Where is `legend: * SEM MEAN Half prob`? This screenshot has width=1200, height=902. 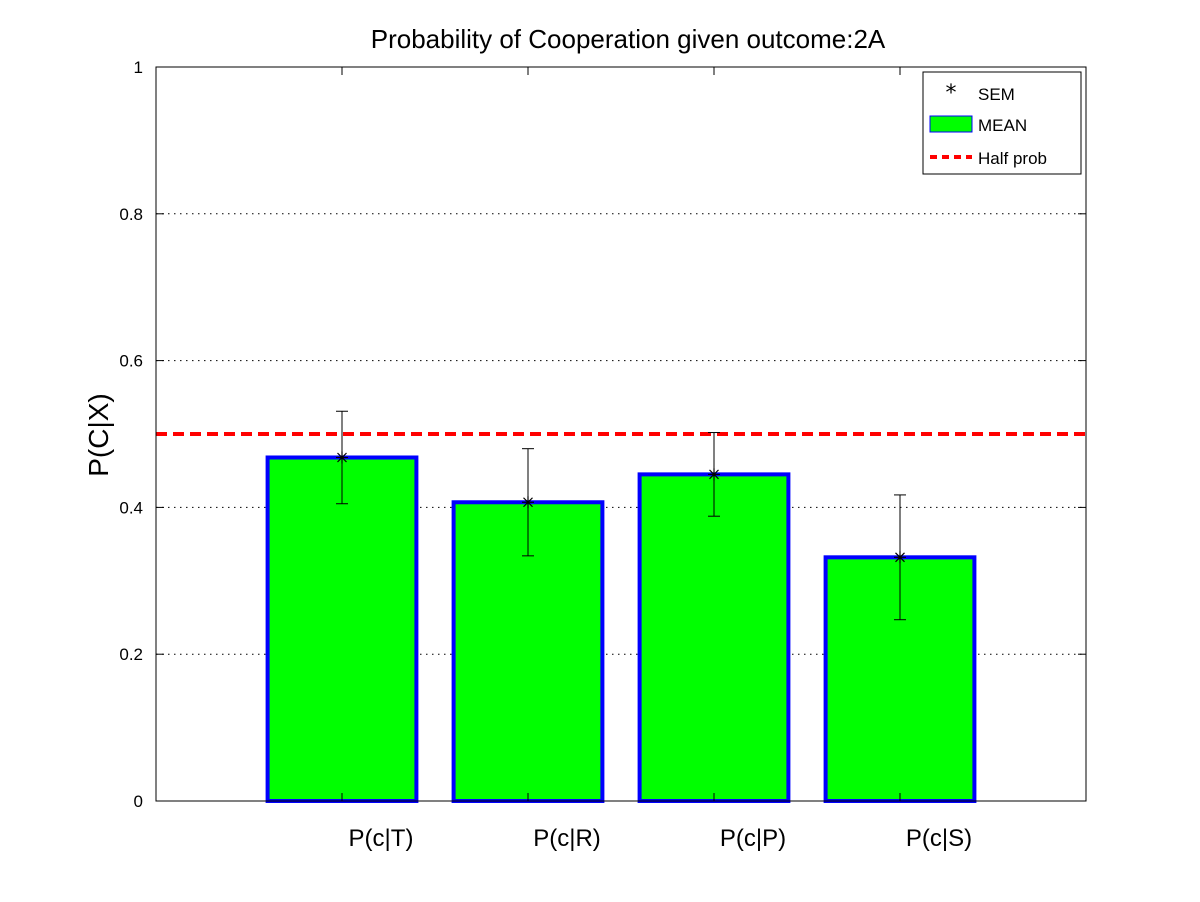 legend: * SEM MEAN Half prob is located at coordinates (1002, 123).